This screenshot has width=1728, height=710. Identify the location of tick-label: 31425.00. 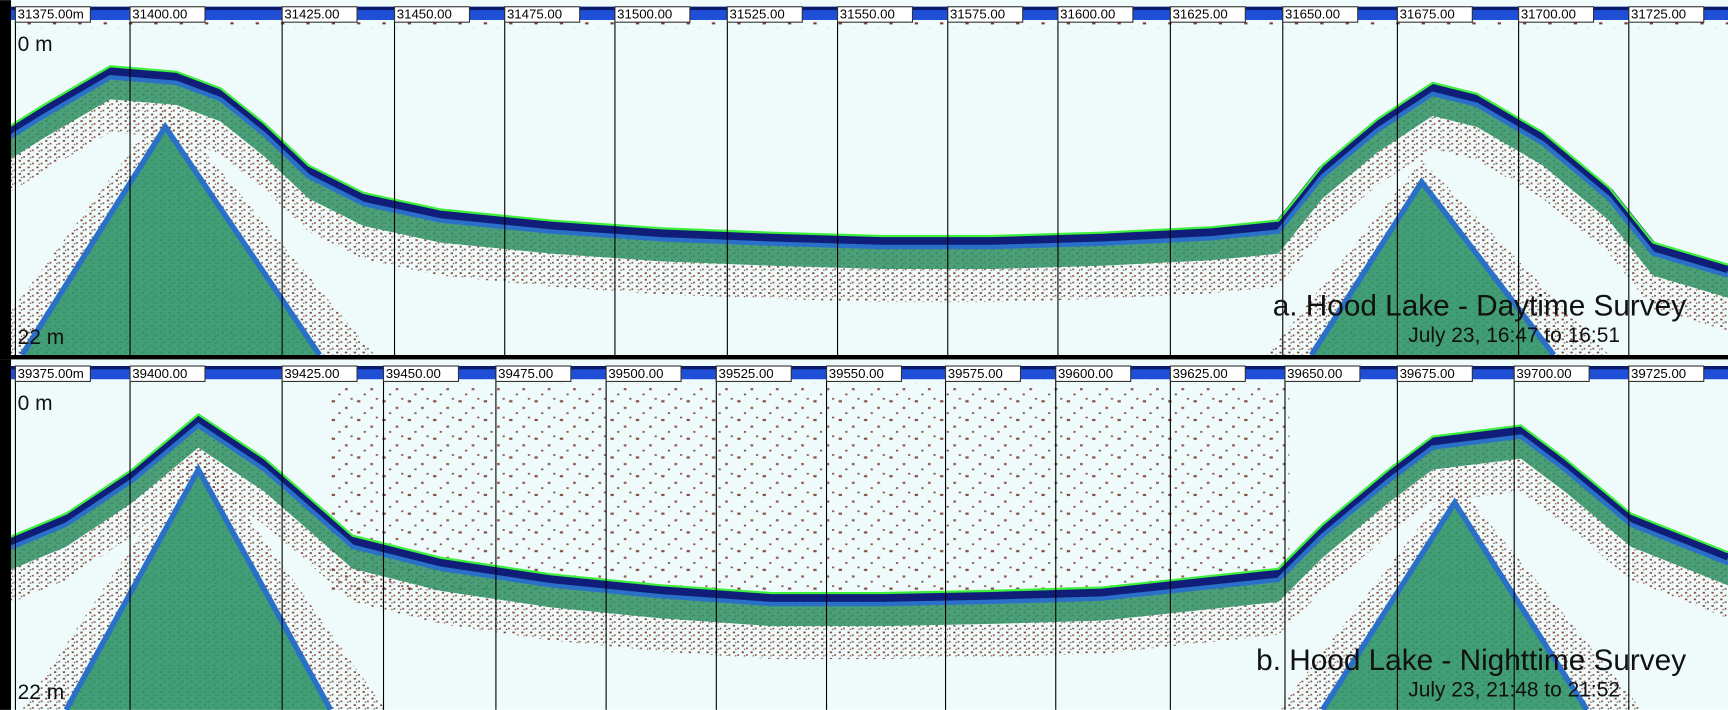
(311, 14).